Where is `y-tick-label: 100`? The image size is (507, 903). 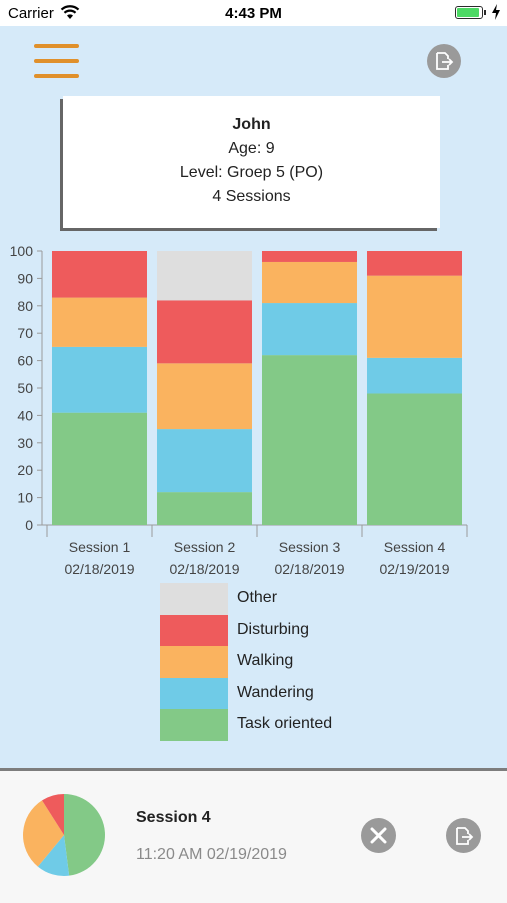
y-tick-label: 100 is located at coordinates (22, 251).